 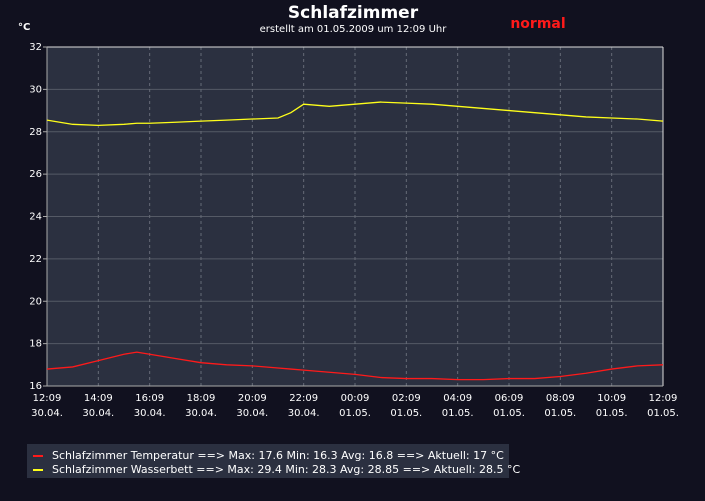 I want to click on y-tick-label: 20, so click(x=35, y=301).